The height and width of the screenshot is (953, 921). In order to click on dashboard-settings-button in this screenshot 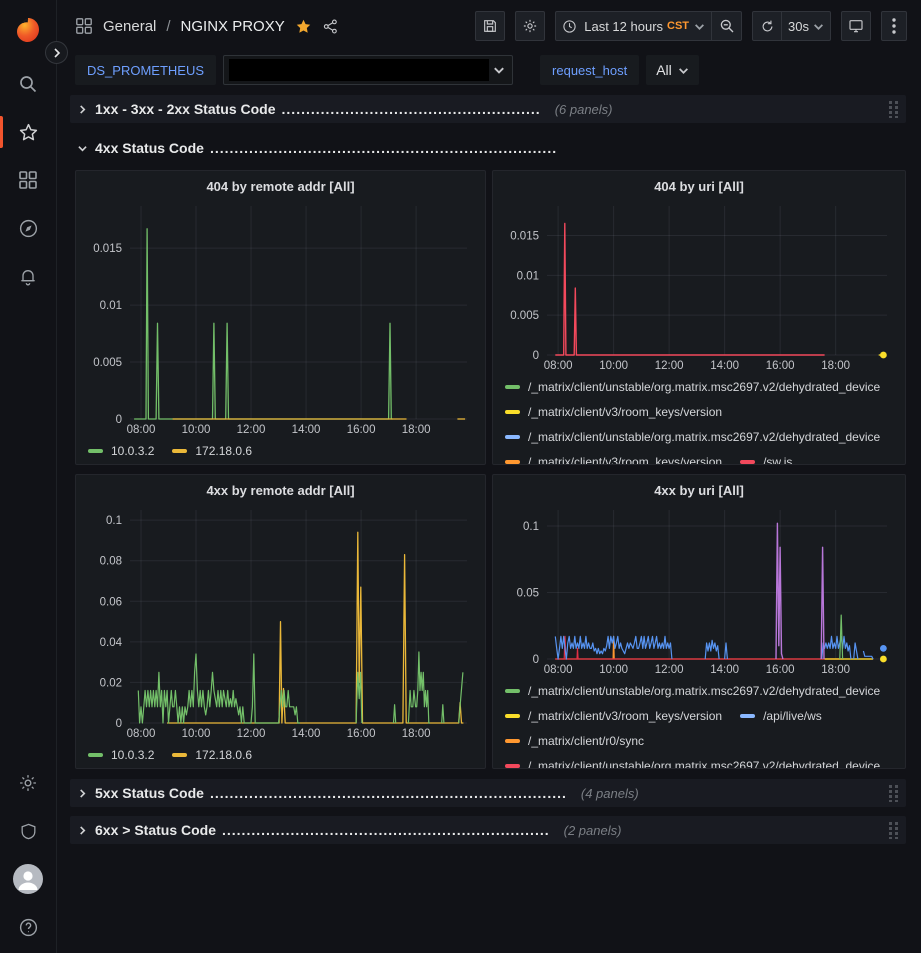, I will do `click(530, 26)`.